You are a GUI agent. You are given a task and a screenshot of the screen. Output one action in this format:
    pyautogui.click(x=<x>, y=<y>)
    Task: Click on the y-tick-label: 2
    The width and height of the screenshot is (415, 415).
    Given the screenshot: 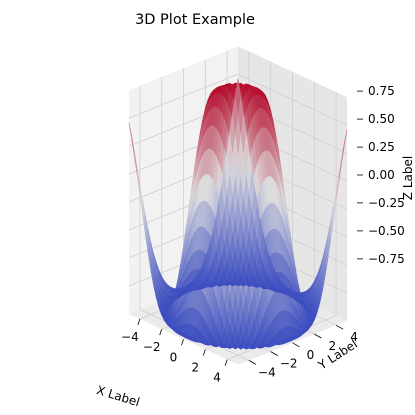 What is the action you would take?
    pyautogui.click(x=332, y=346)
    